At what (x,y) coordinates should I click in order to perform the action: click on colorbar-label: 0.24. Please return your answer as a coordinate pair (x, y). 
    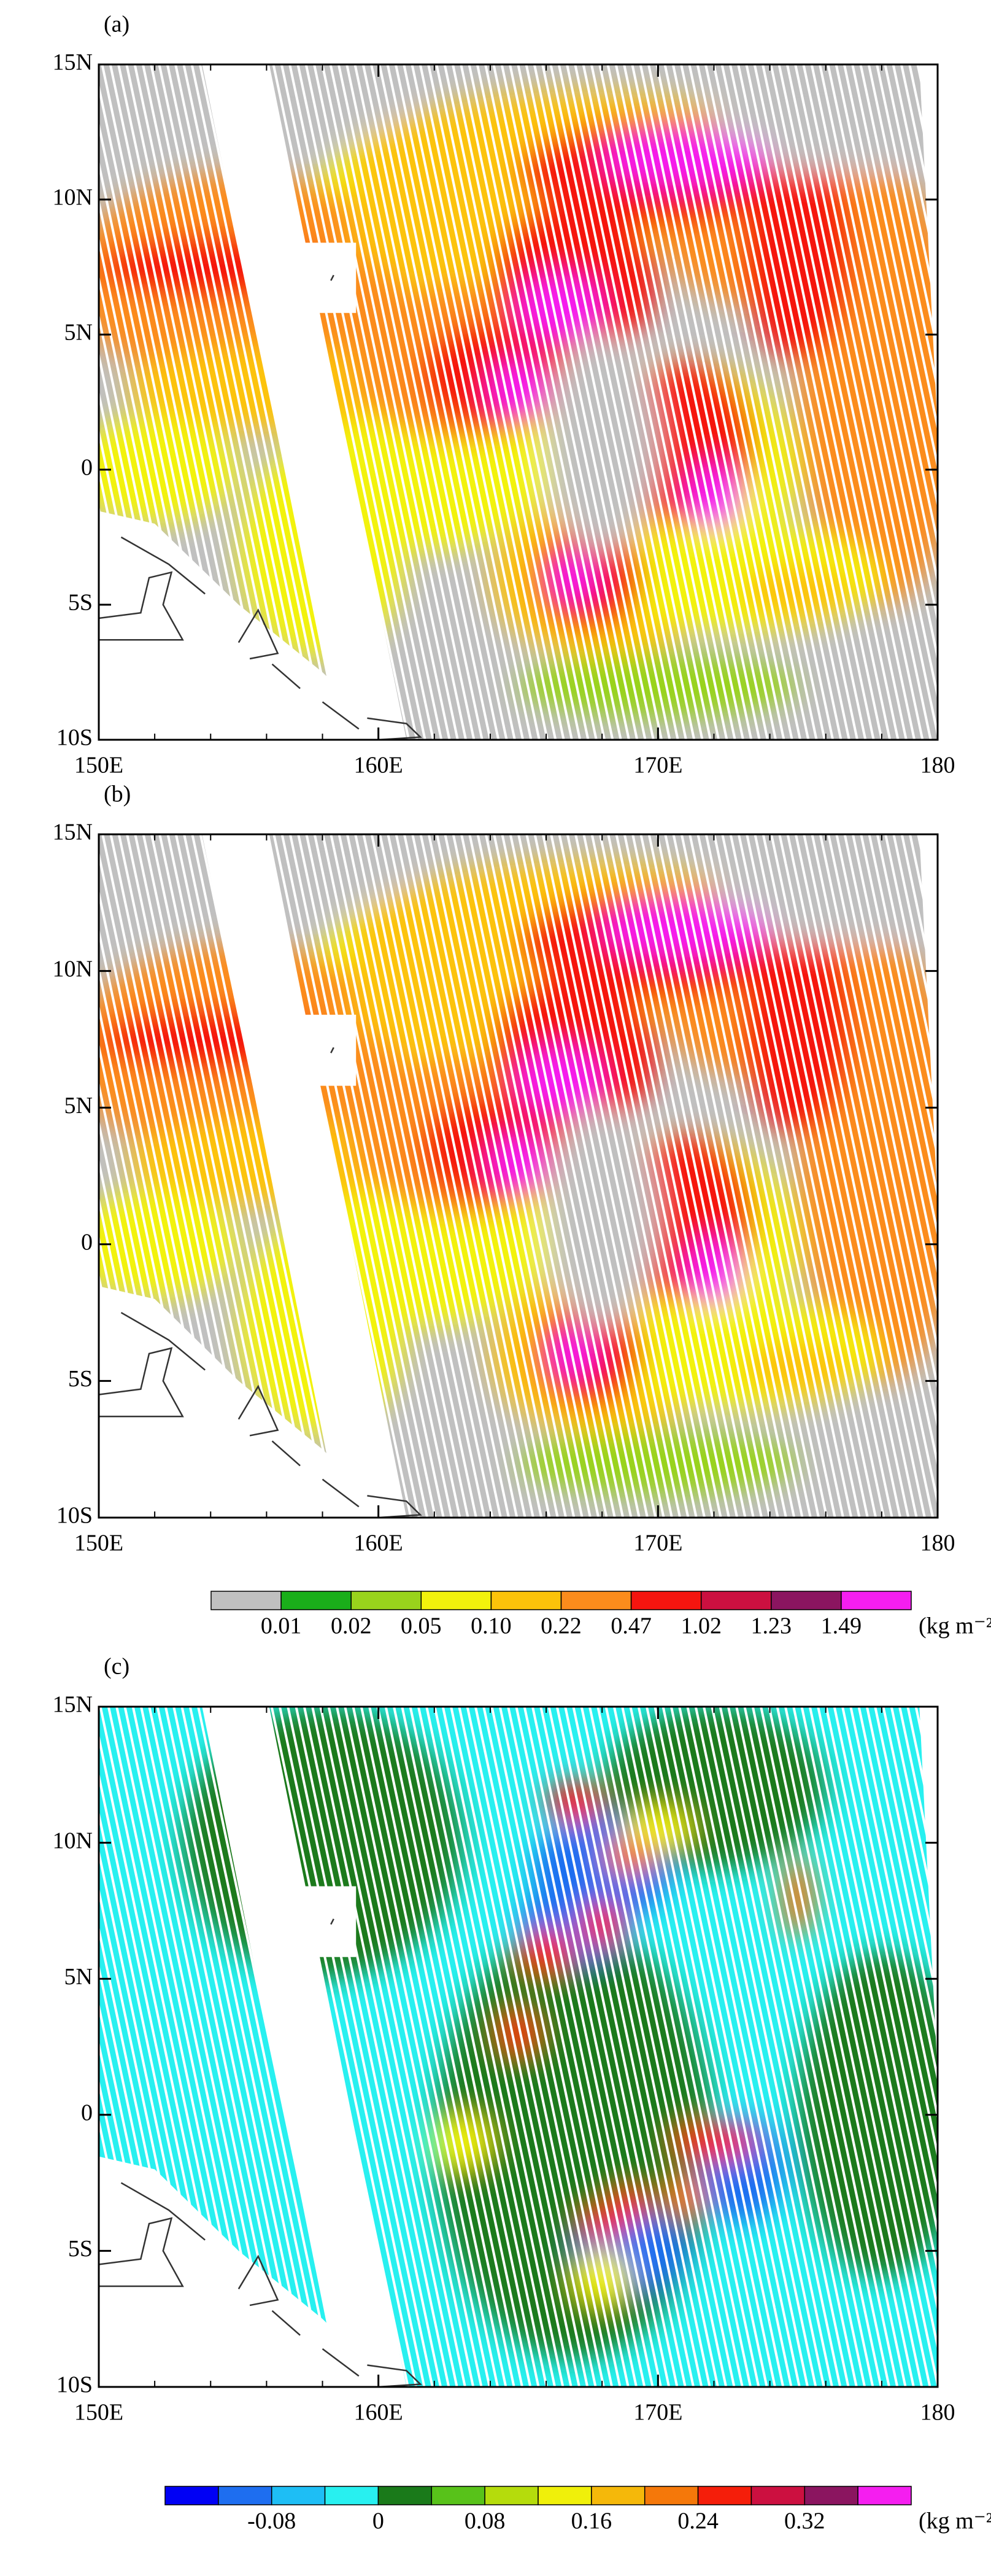
    Looking at the image, I should click on (698, 2521).